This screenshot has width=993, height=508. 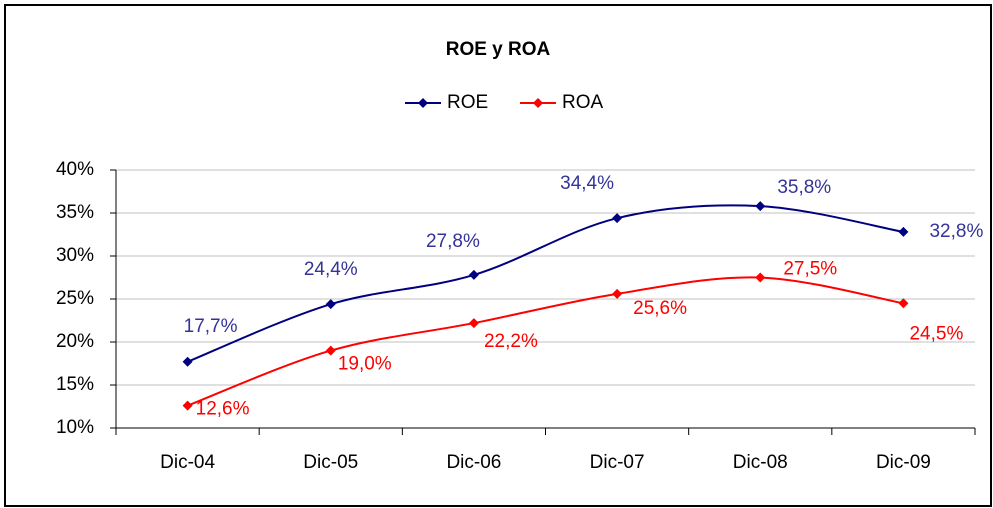 I want to click on y-tick-label: 15%, so click(x=75, y=384).